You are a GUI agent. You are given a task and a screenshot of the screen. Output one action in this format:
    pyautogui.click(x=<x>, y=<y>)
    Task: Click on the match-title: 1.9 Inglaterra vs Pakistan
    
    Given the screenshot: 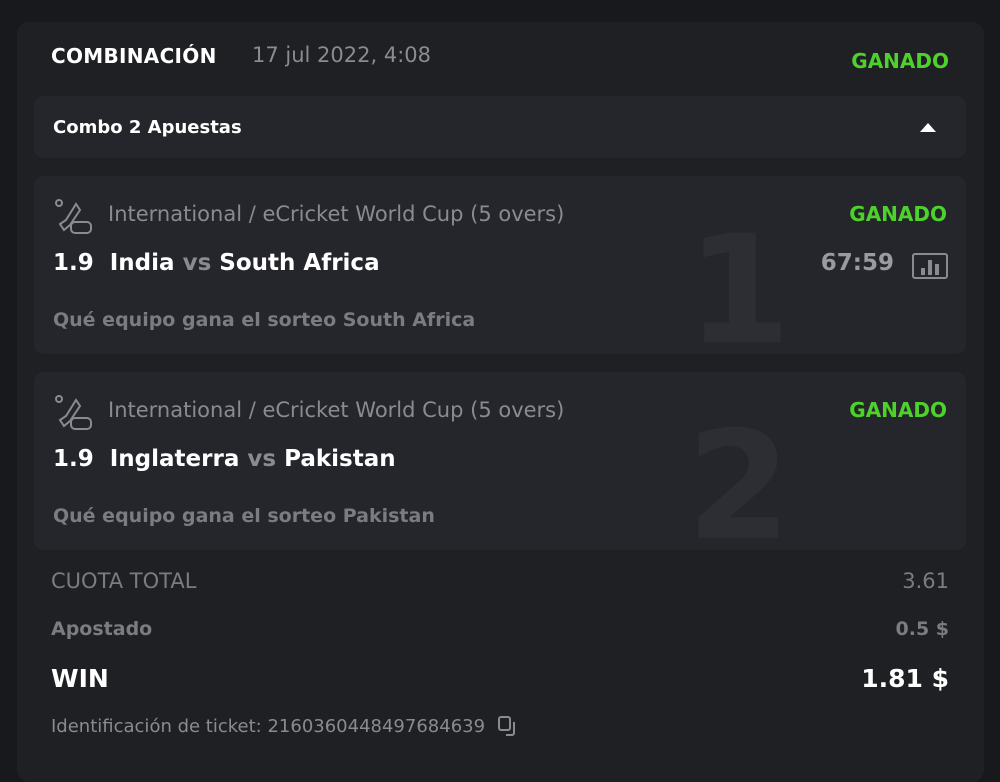 What is the action you would take?
    pyautogui.click(x=224, y=459)
    